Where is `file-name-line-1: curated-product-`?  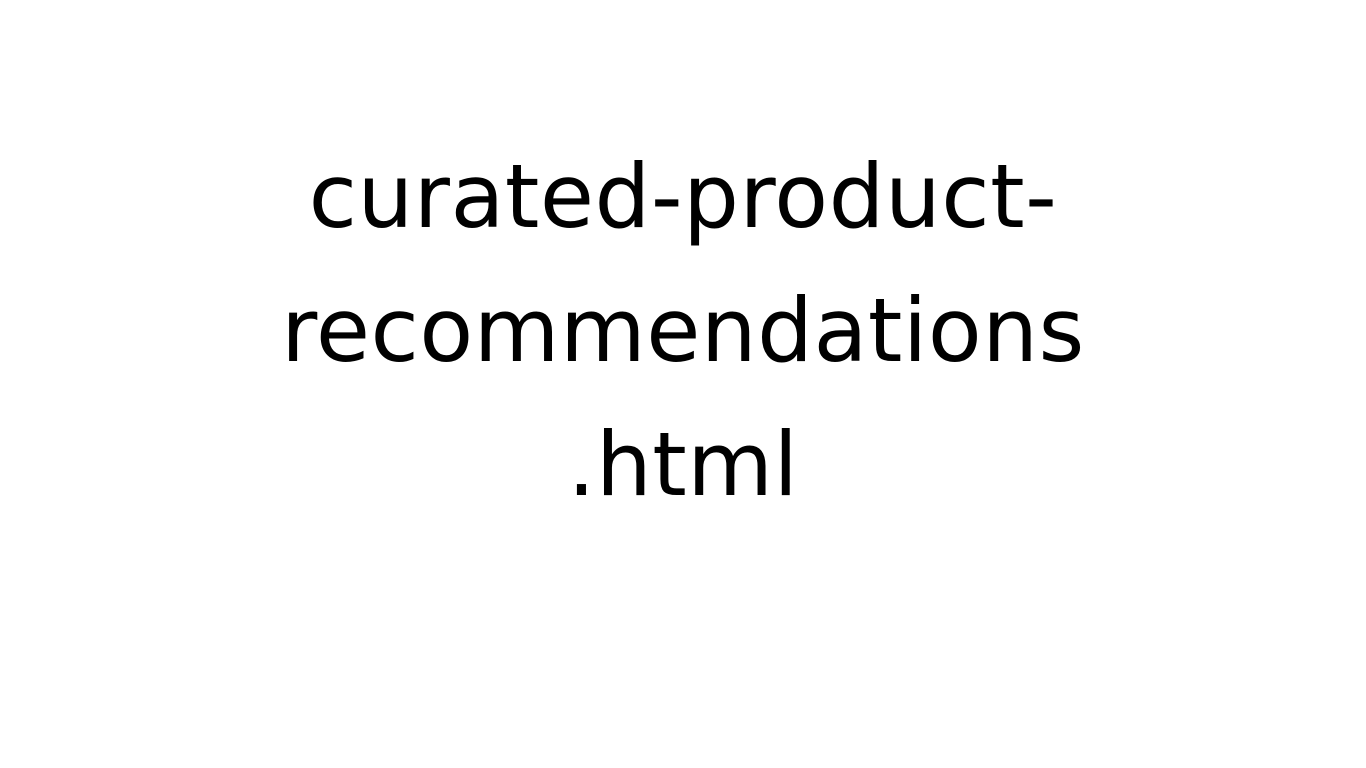 file-name-line-1: curated-product- is located at coordinates (683, 196).